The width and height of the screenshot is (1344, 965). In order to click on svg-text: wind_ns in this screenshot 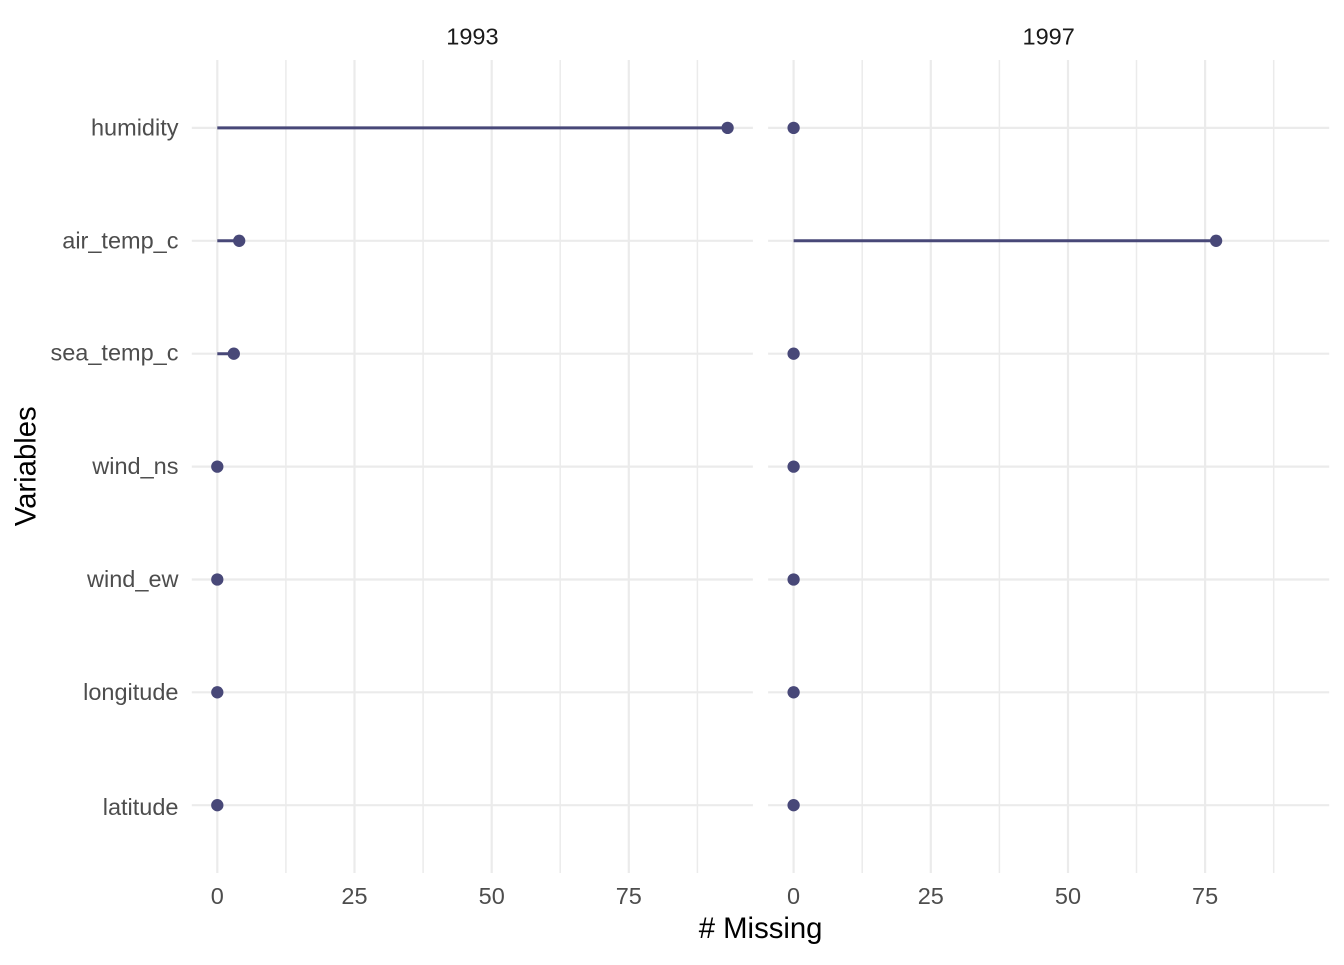, I will do `click(134, 466)`.